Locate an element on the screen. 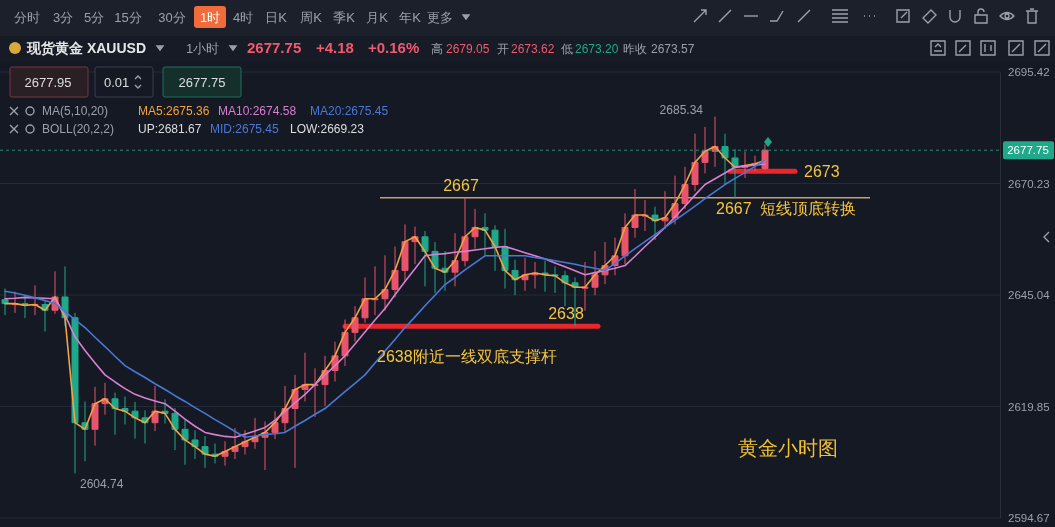 This screenshot has width=1055, height=527. annotation: MA20:2675.45 is located at coordinates (349, 111).